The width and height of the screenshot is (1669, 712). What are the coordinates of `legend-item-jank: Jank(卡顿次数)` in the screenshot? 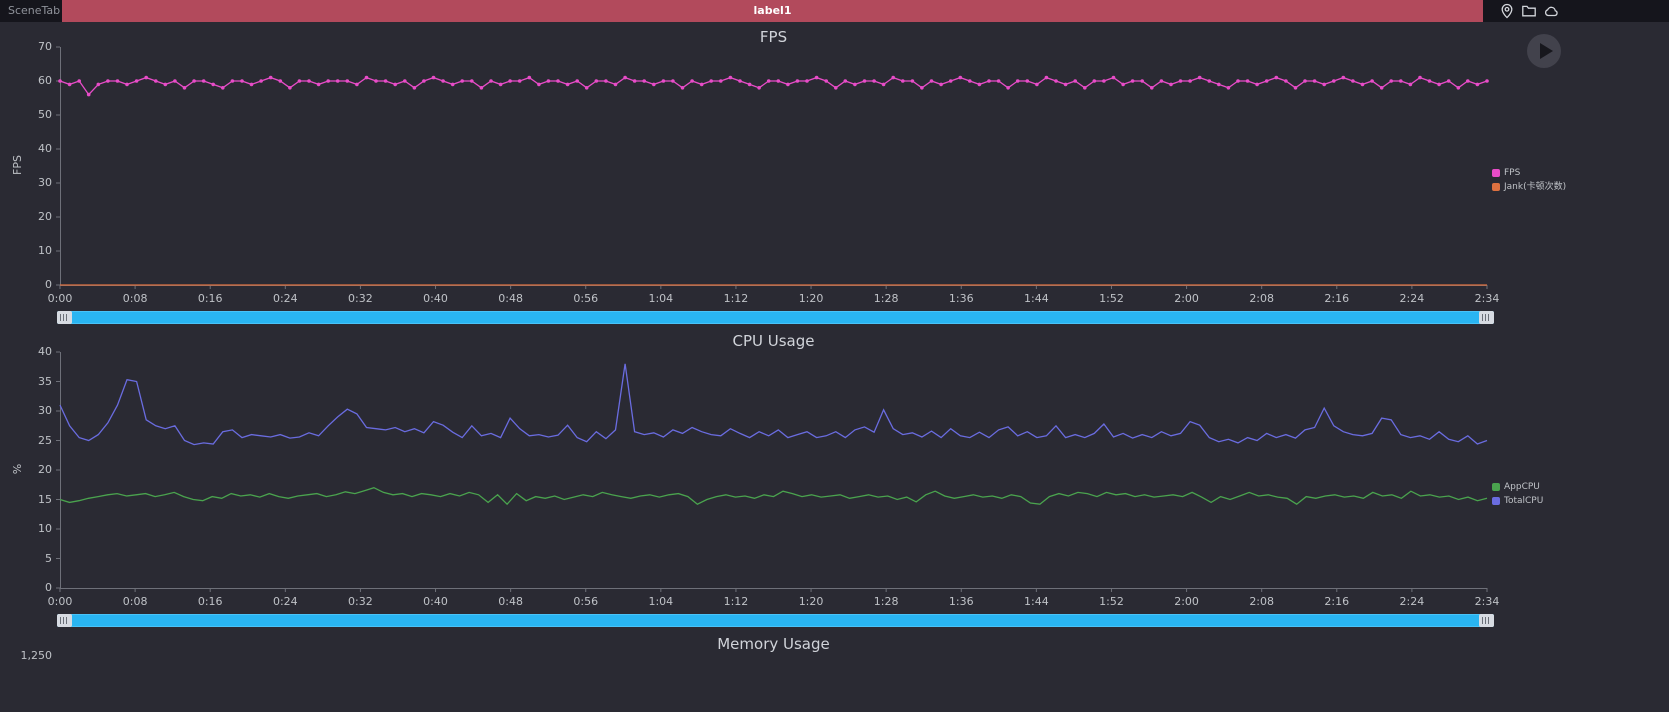 It's located at (1529, 187).